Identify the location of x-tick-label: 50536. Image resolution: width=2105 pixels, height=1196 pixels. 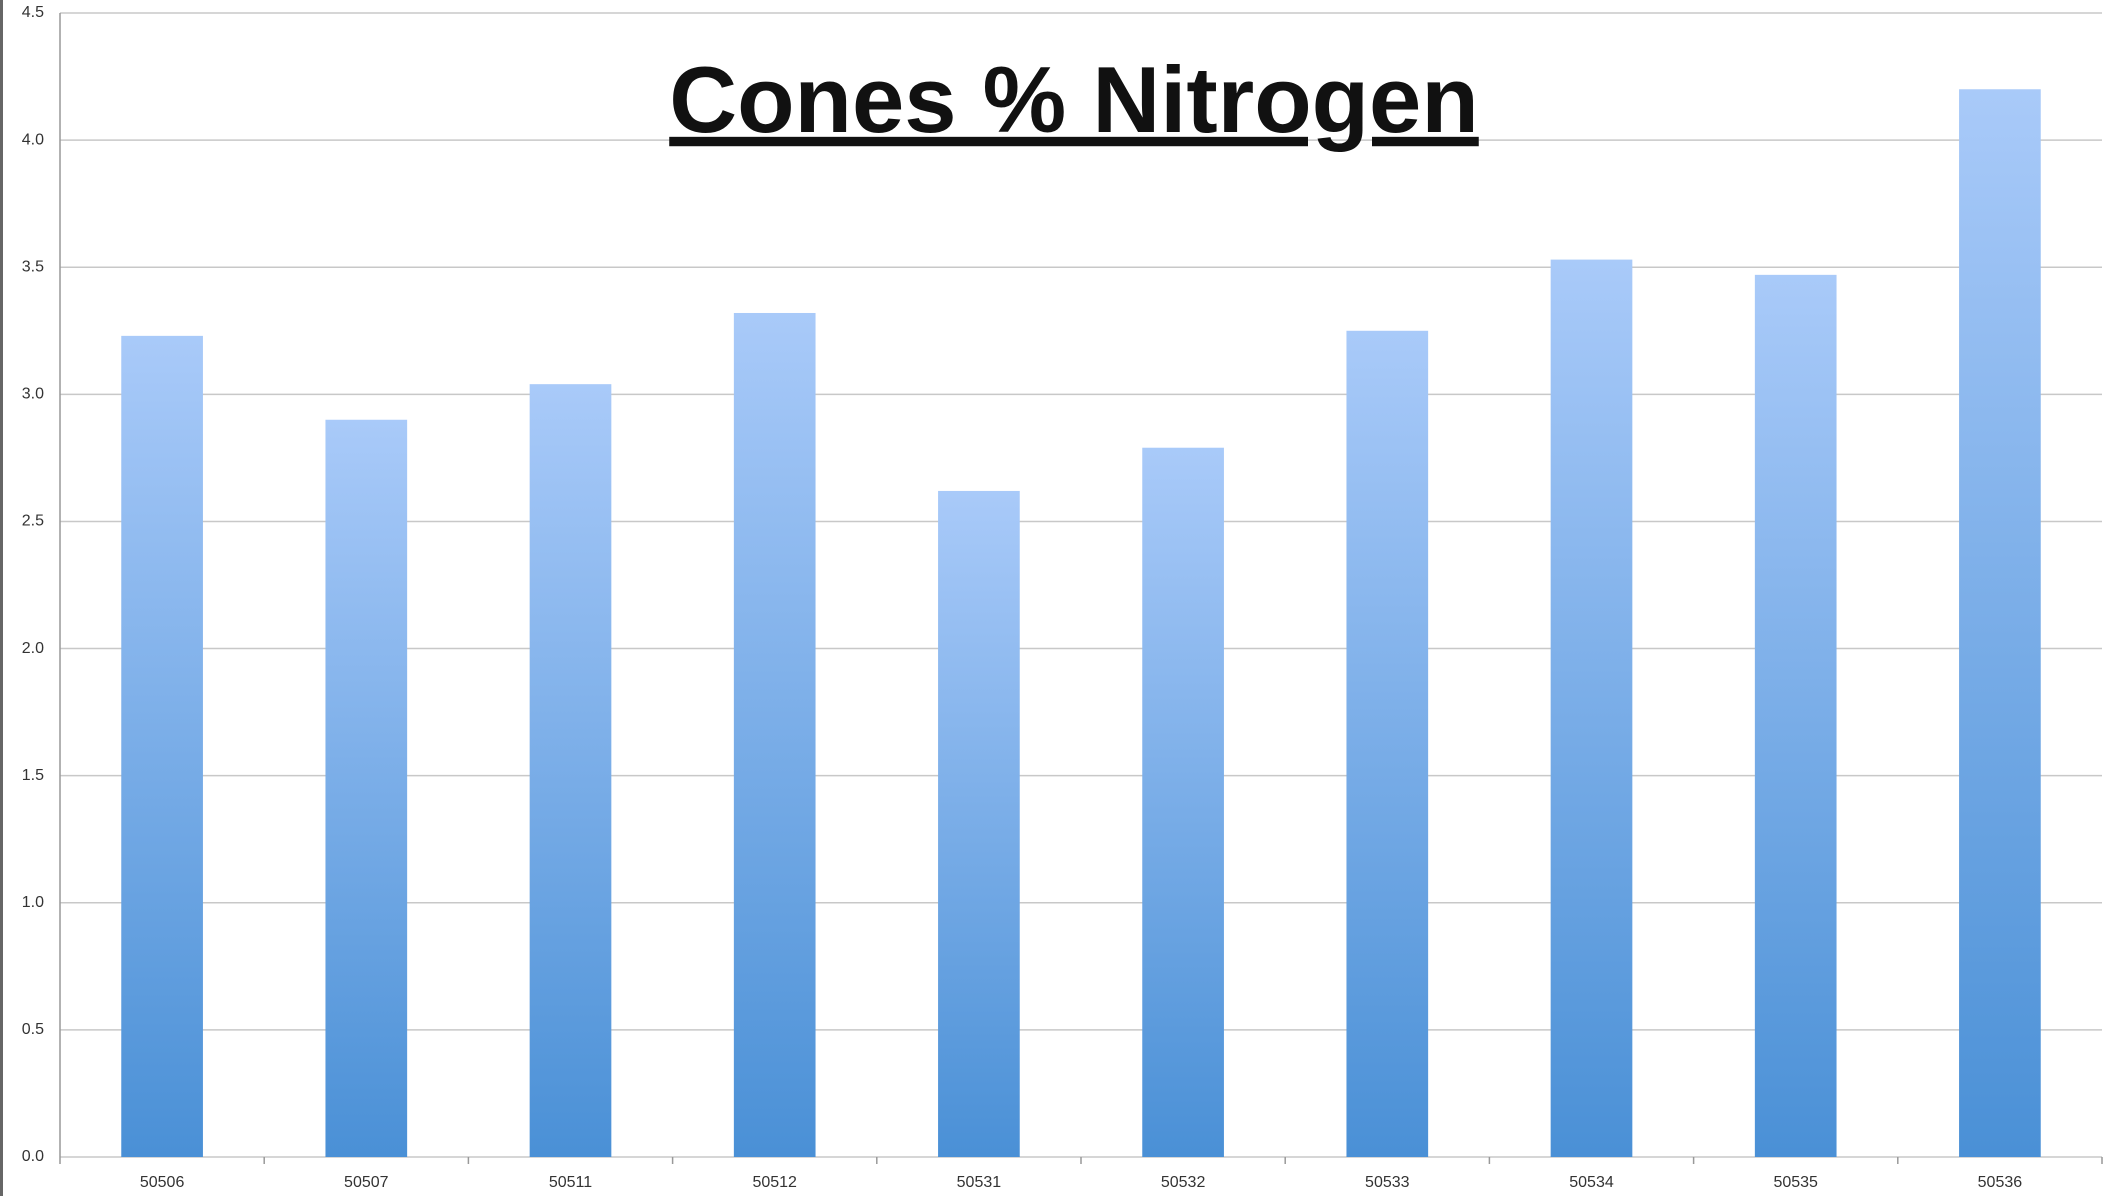
(2000, 1182).